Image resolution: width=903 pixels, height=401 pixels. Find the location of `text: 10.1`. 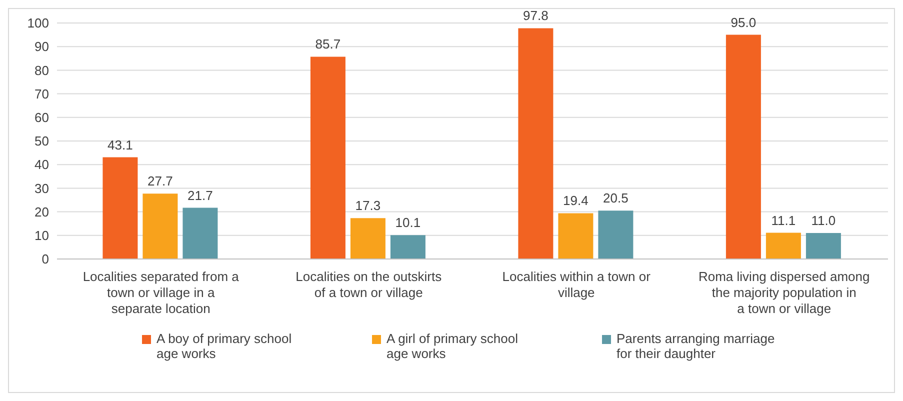

text: 10.1 is located at coordinates (408, 222).